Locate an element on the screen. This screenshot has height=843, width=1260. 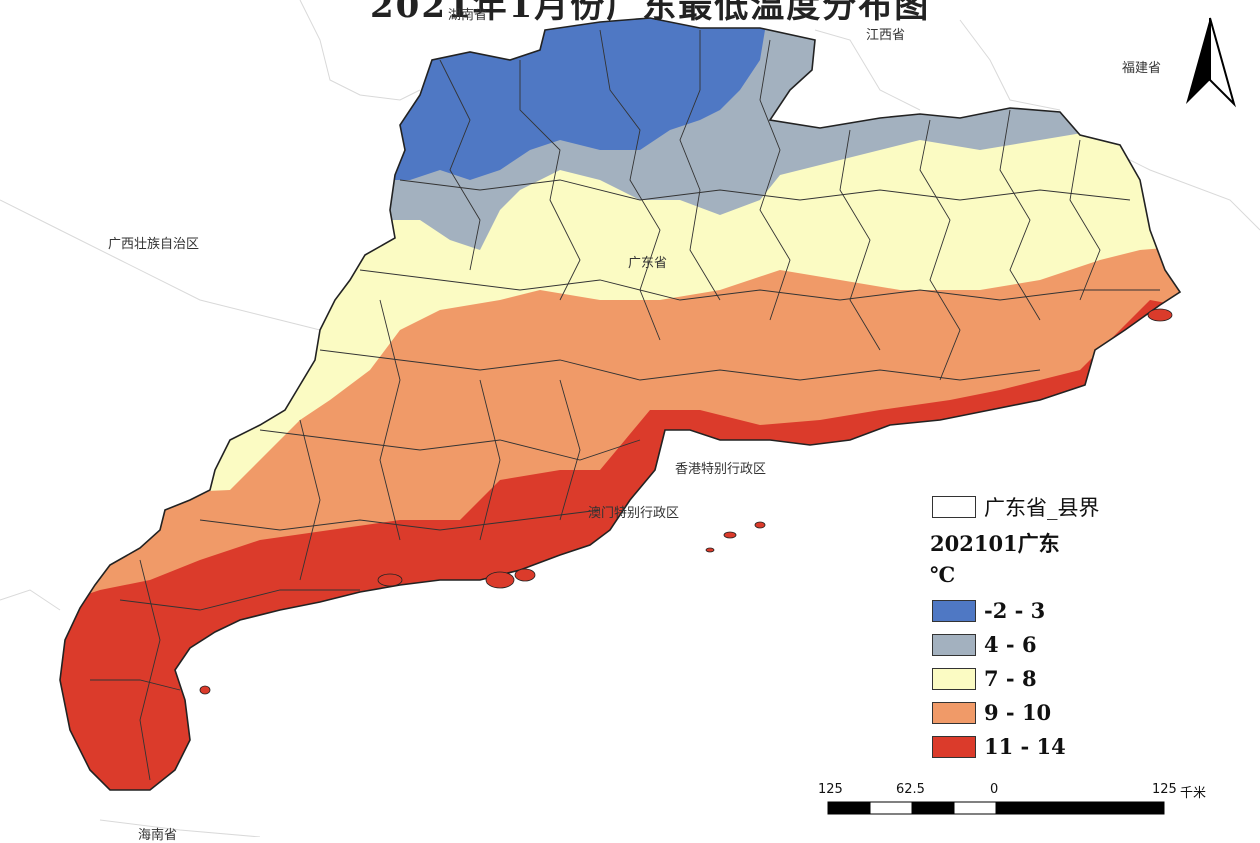
label-hongkong: 香港特别行政区 is located at coordinates (721, 469).